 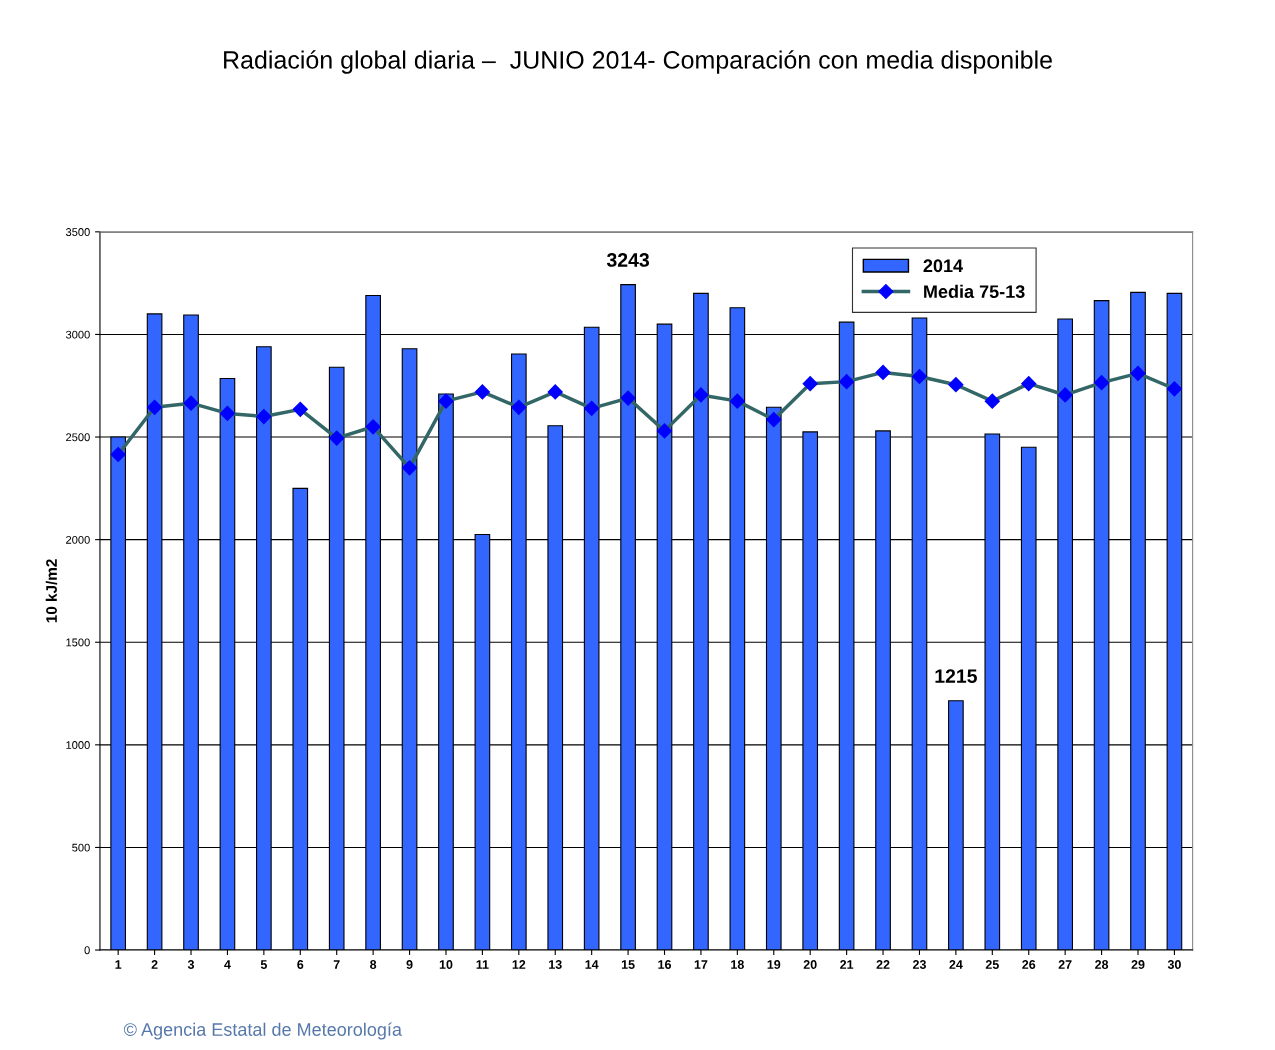 What do you see at coordinates (665, 964) in the screenshot?
I see `x-tick-label: 16` at bounding box center [665, 964].